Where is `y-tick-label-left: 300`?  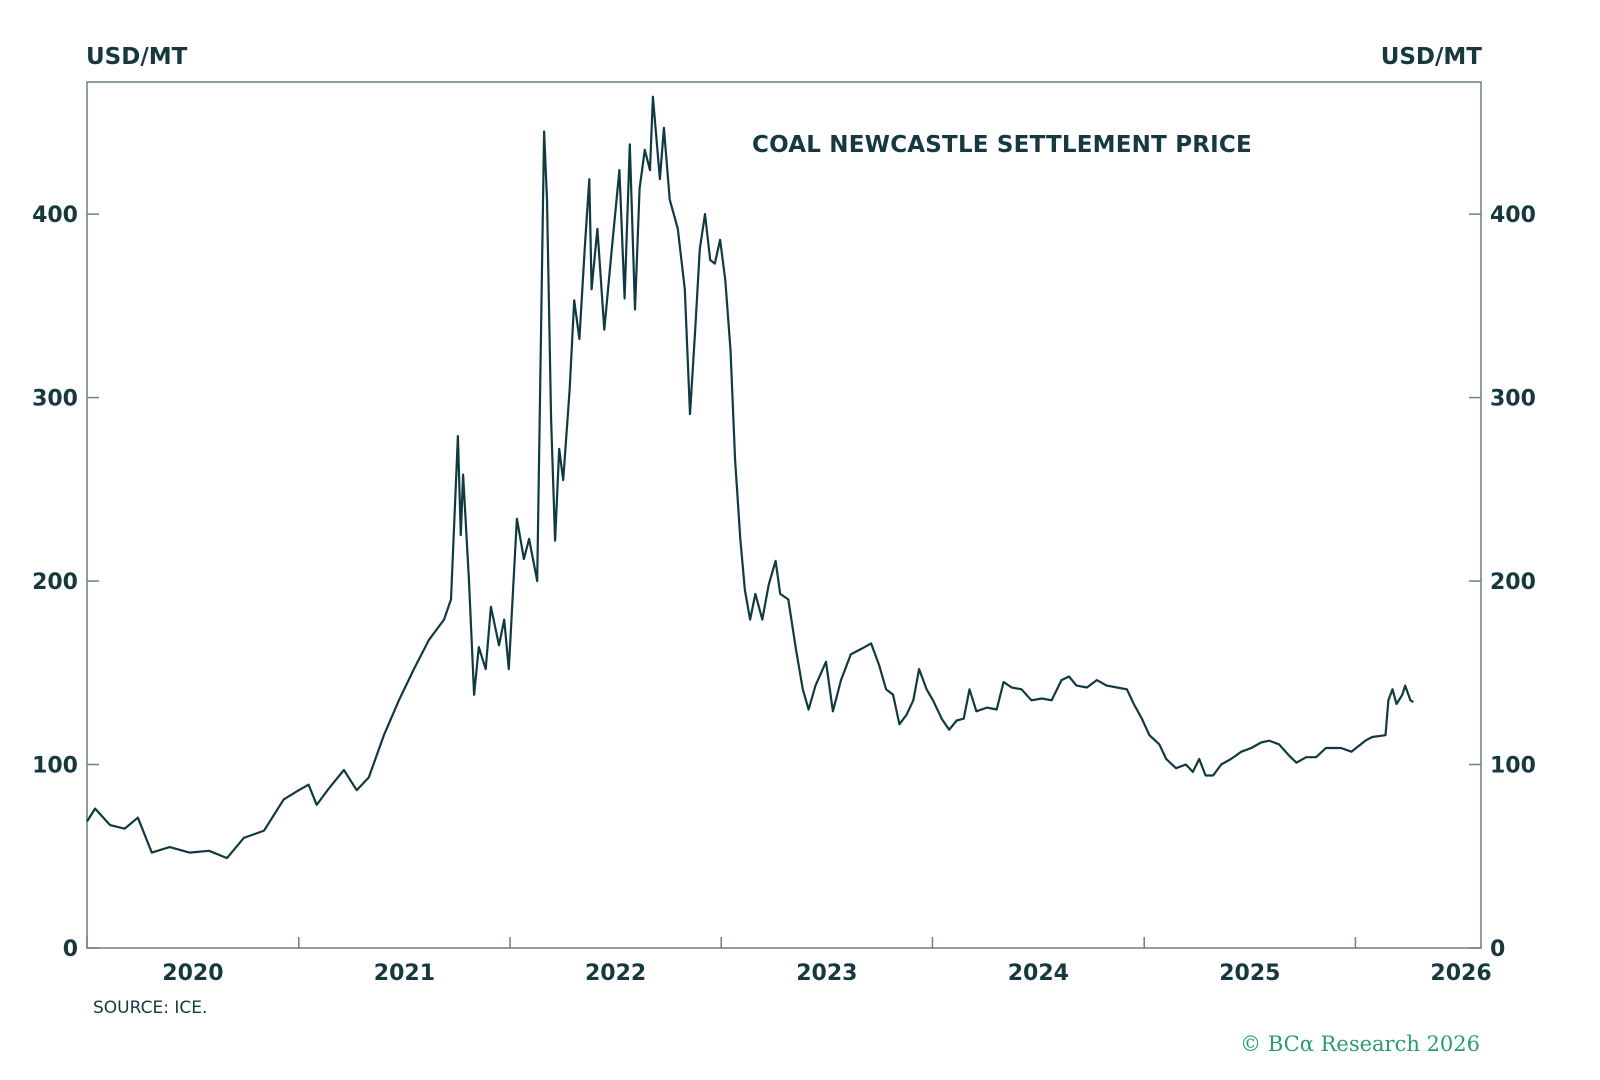
y-tick-label-left: 300 is located at coordinates (55, 399).